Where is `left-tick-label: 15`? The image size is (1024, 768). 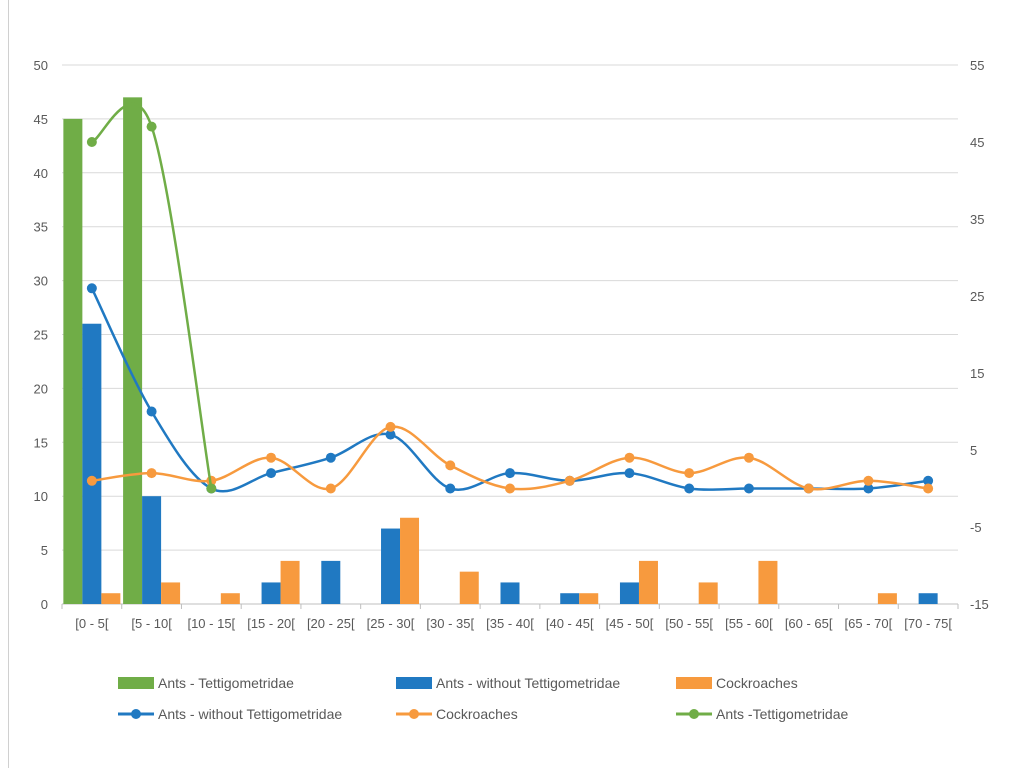
left-tick-label: 15 is located at coordinates (41, 442).